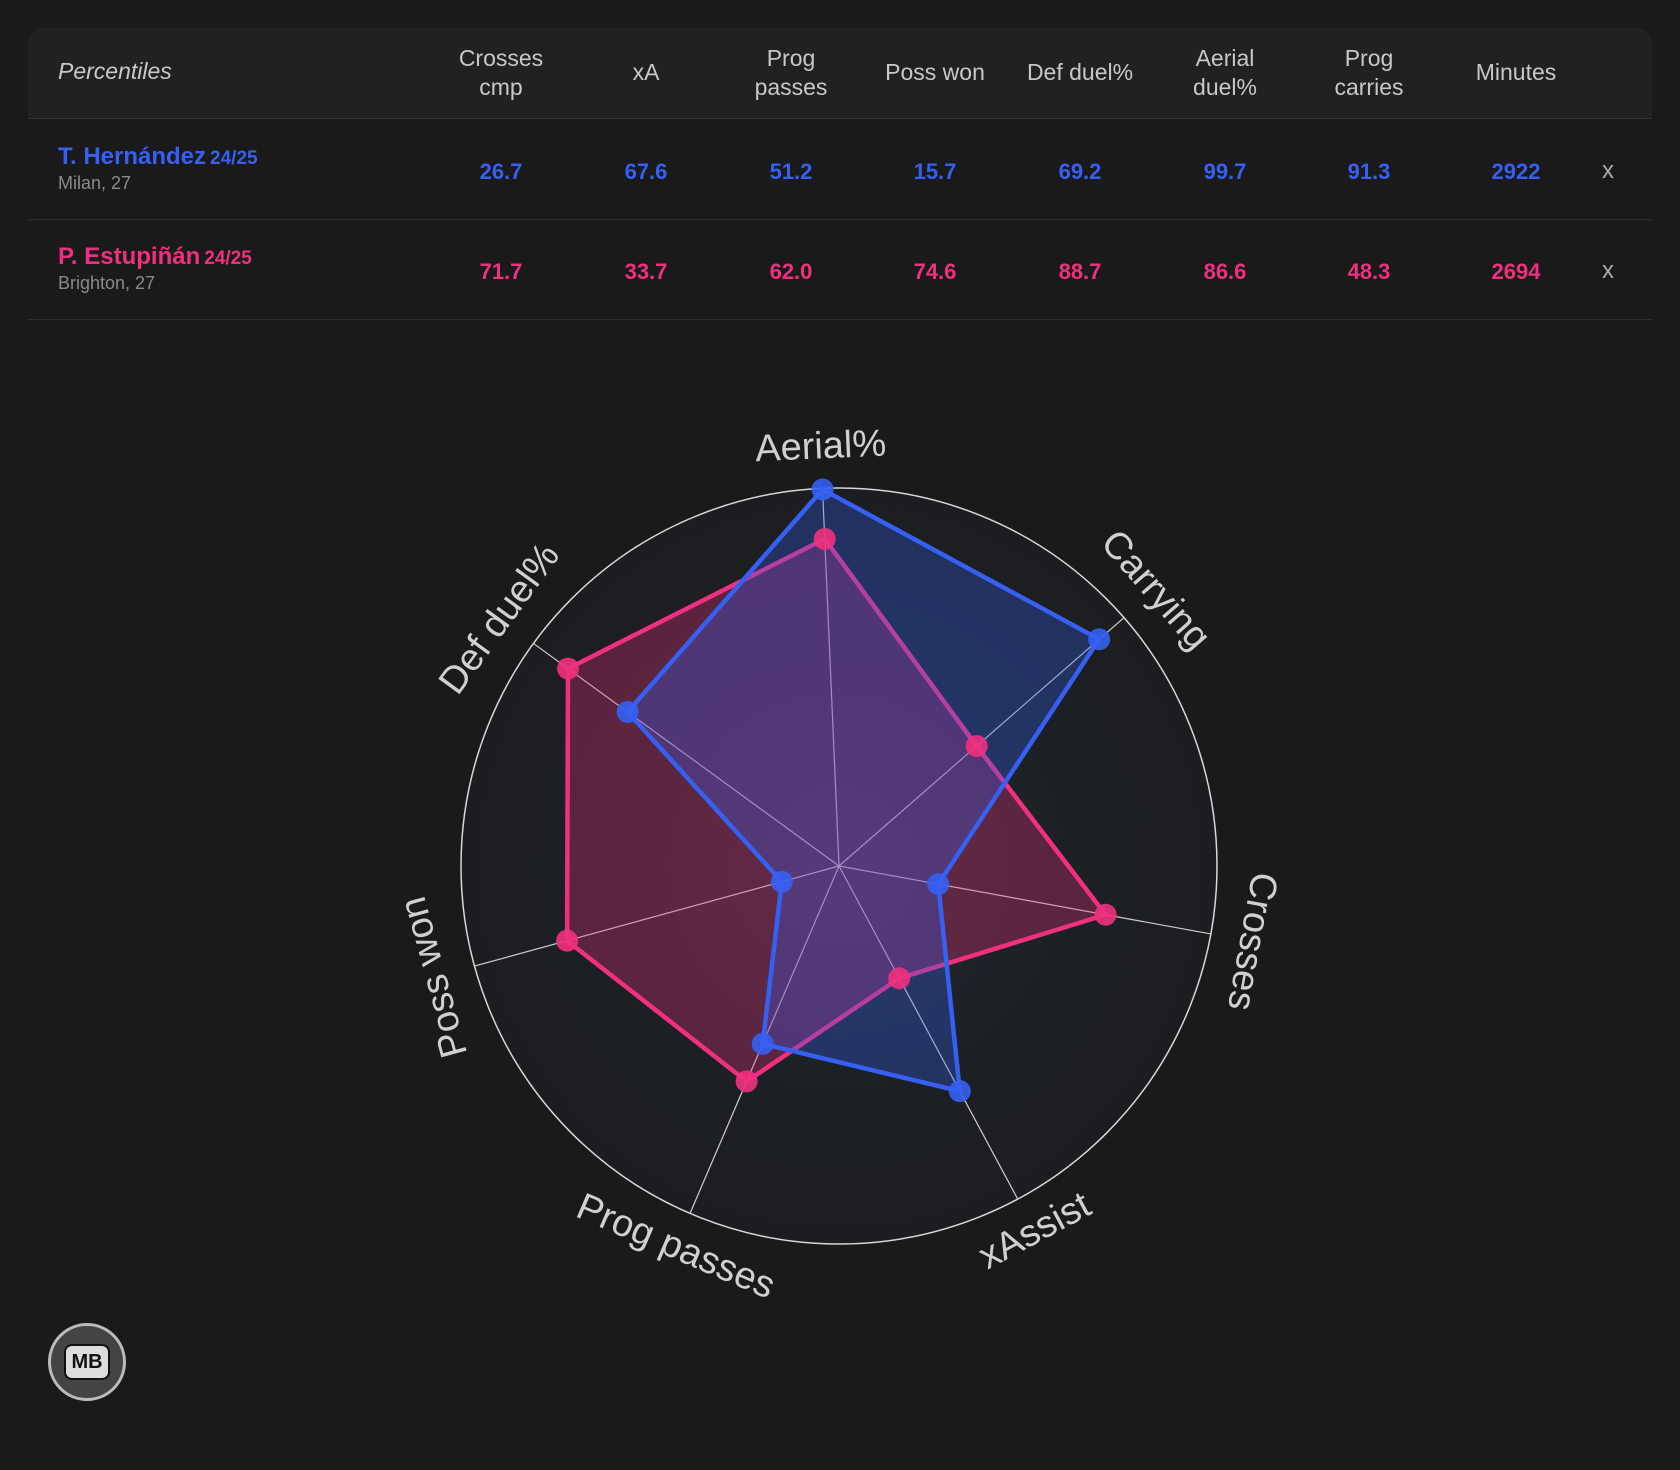 This screenshot has height=1470, width=1680. I want to click on stat-value: 48.3, so click(1369, 271).